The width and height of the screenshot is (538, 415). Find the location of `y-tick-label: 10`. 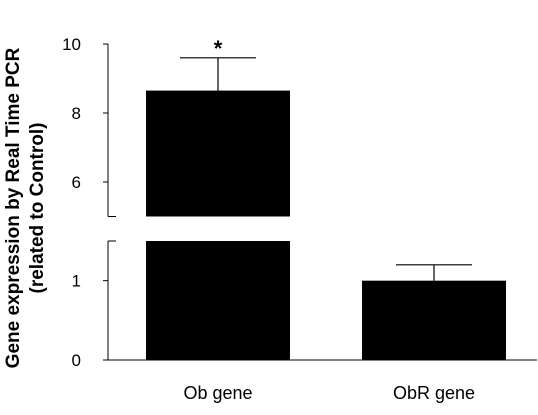

y-tick-label: 10 is located at coordinates (71, 44).